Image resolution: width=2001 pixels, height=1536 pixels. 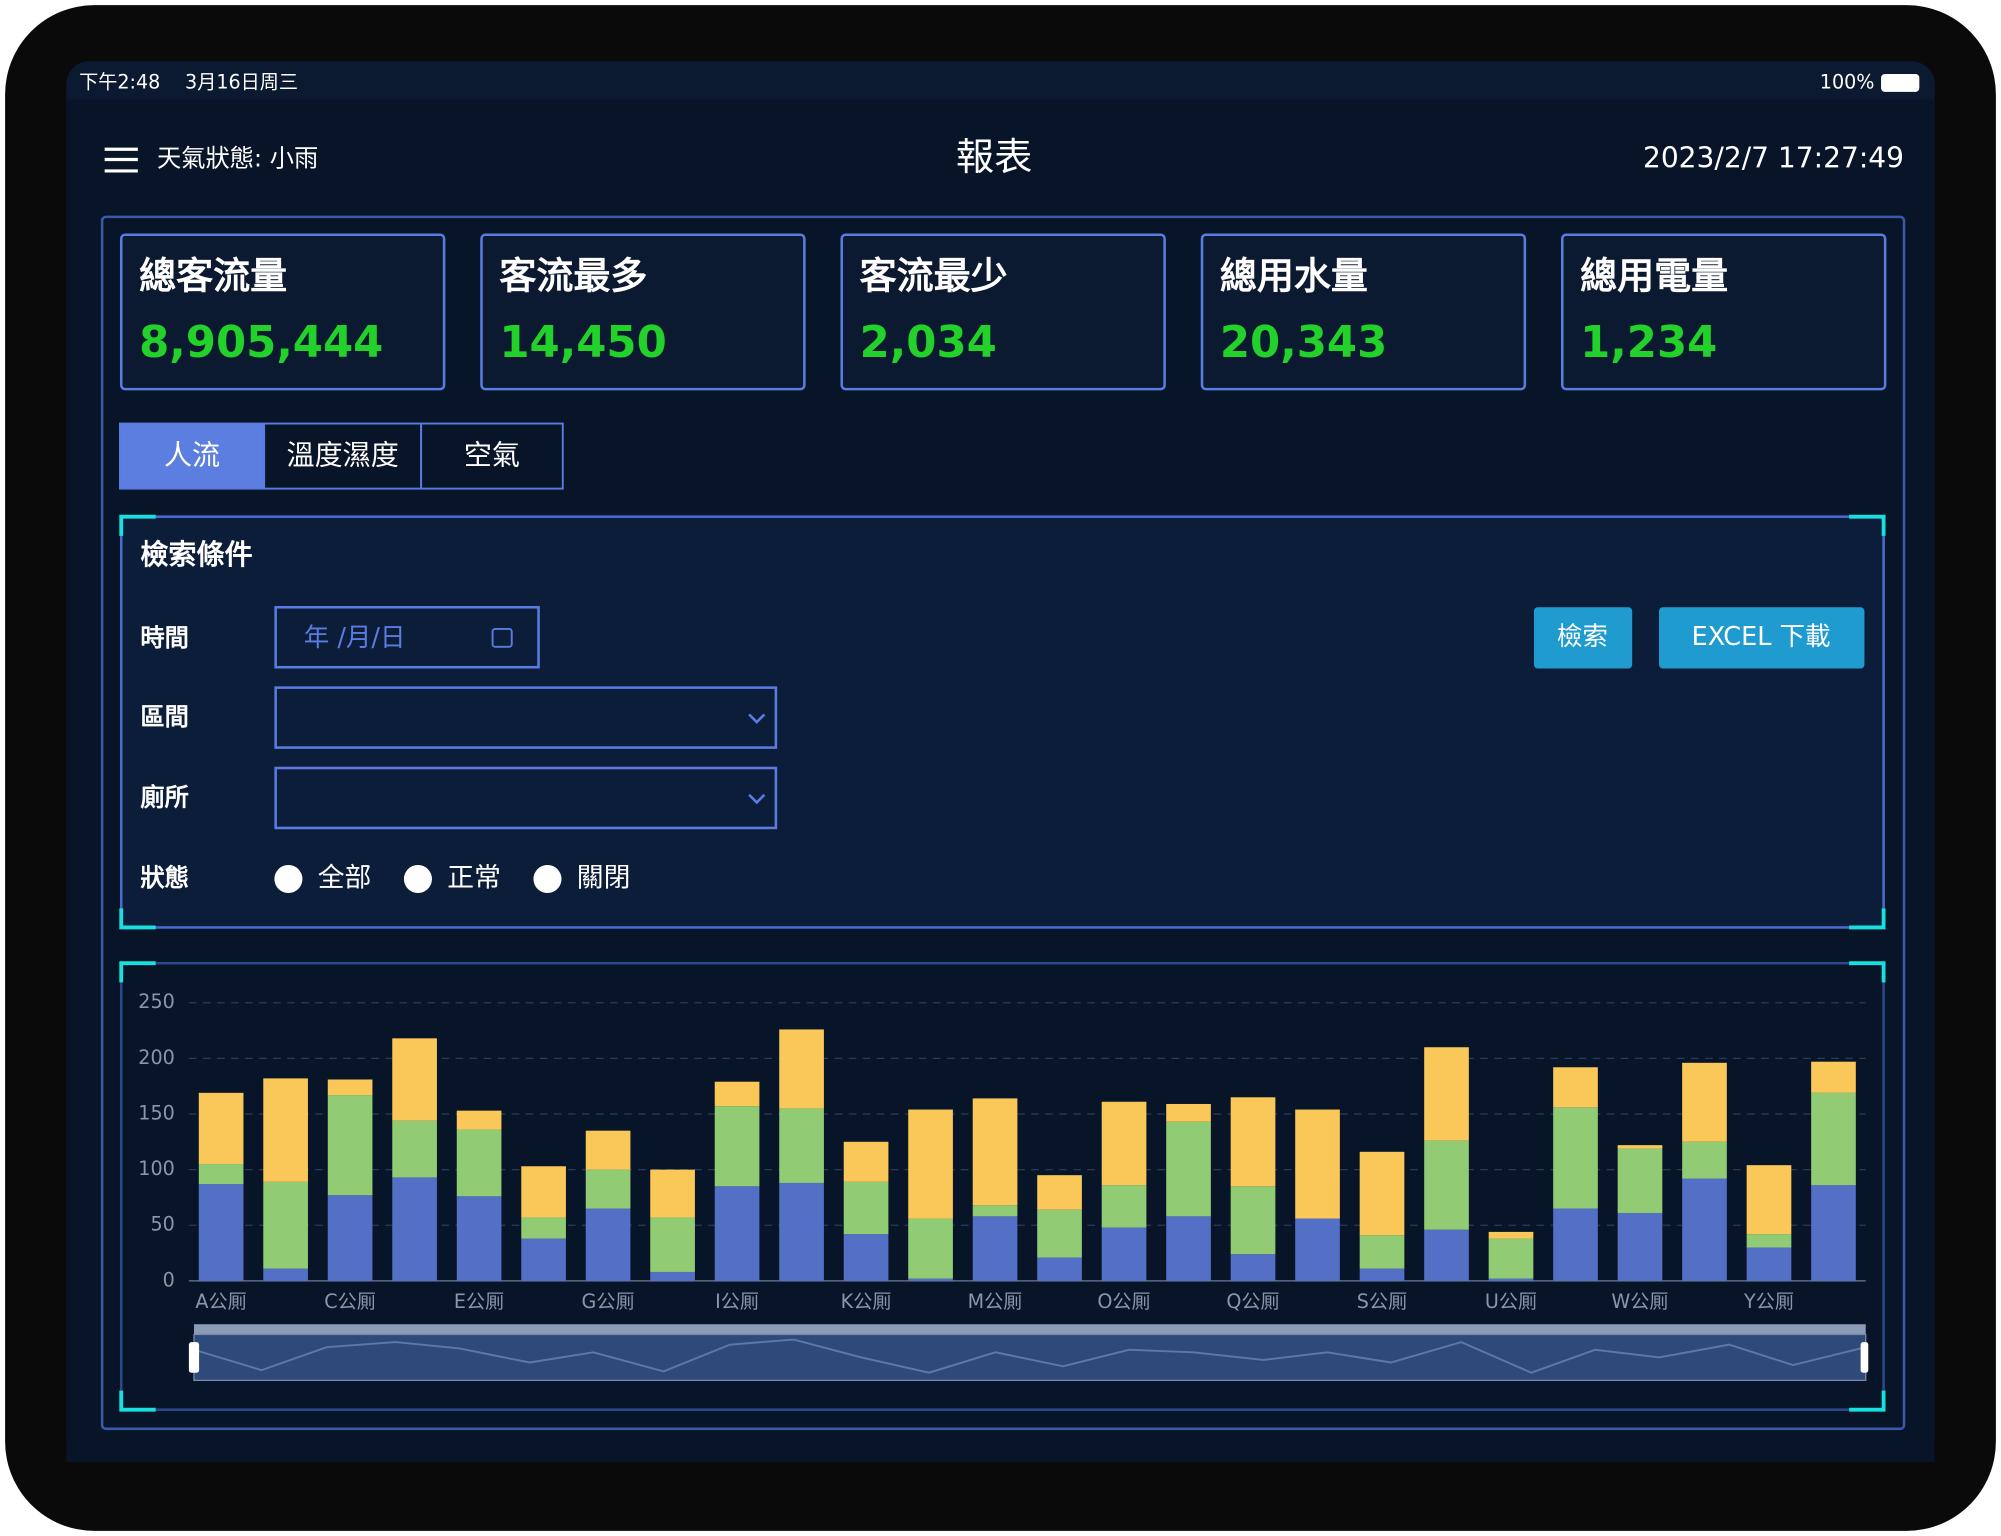 I want to click on stat-value: 8,905,444, so click(x=261, y=343).